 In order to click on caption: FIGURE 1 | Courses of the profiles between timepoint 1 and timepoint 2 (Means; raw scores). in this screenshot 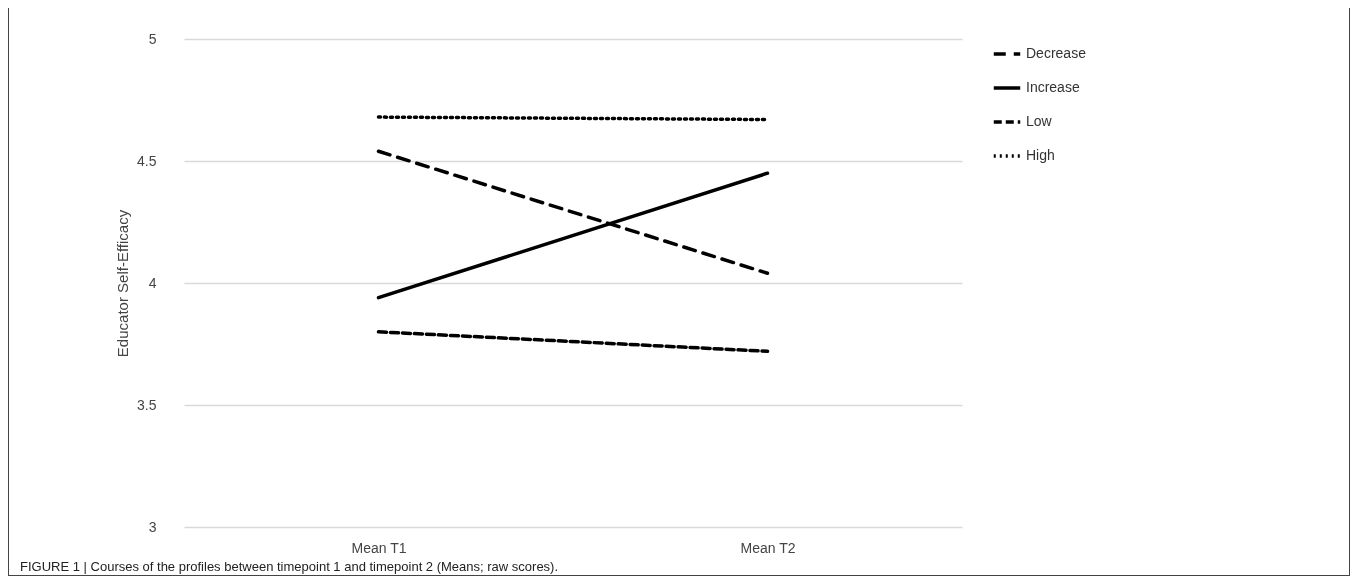, I will do `click(289, 566)`.